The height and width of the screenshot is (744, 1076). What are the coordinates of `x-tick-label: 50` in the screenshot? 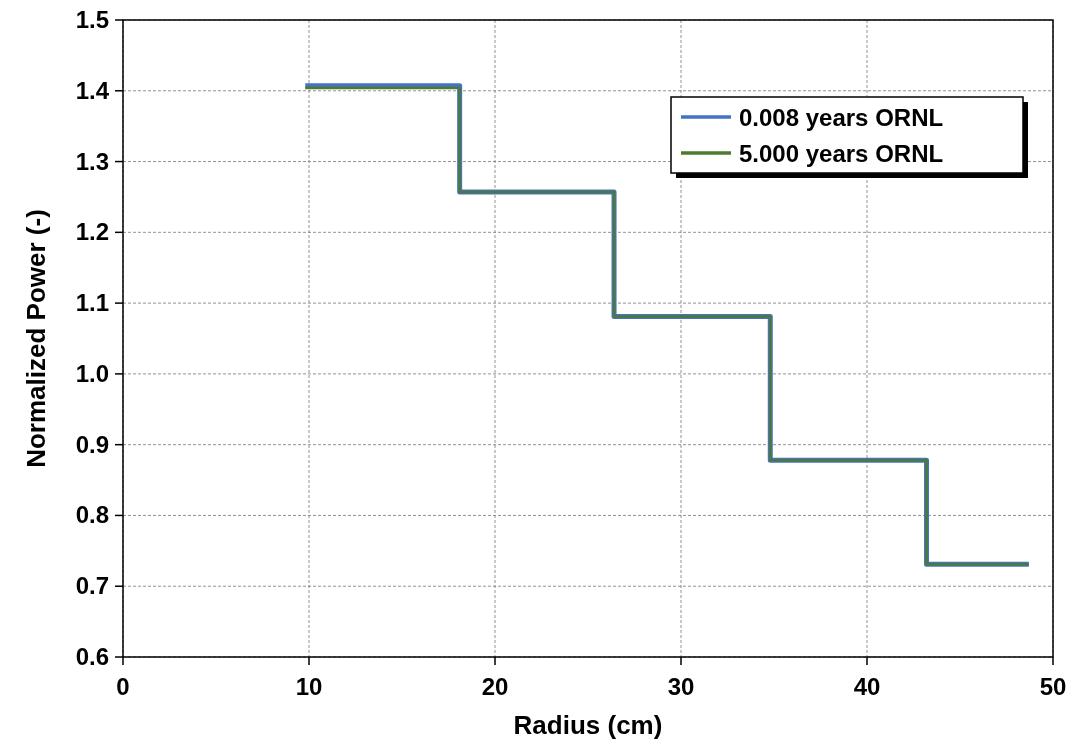 It's located at (1053, 686).